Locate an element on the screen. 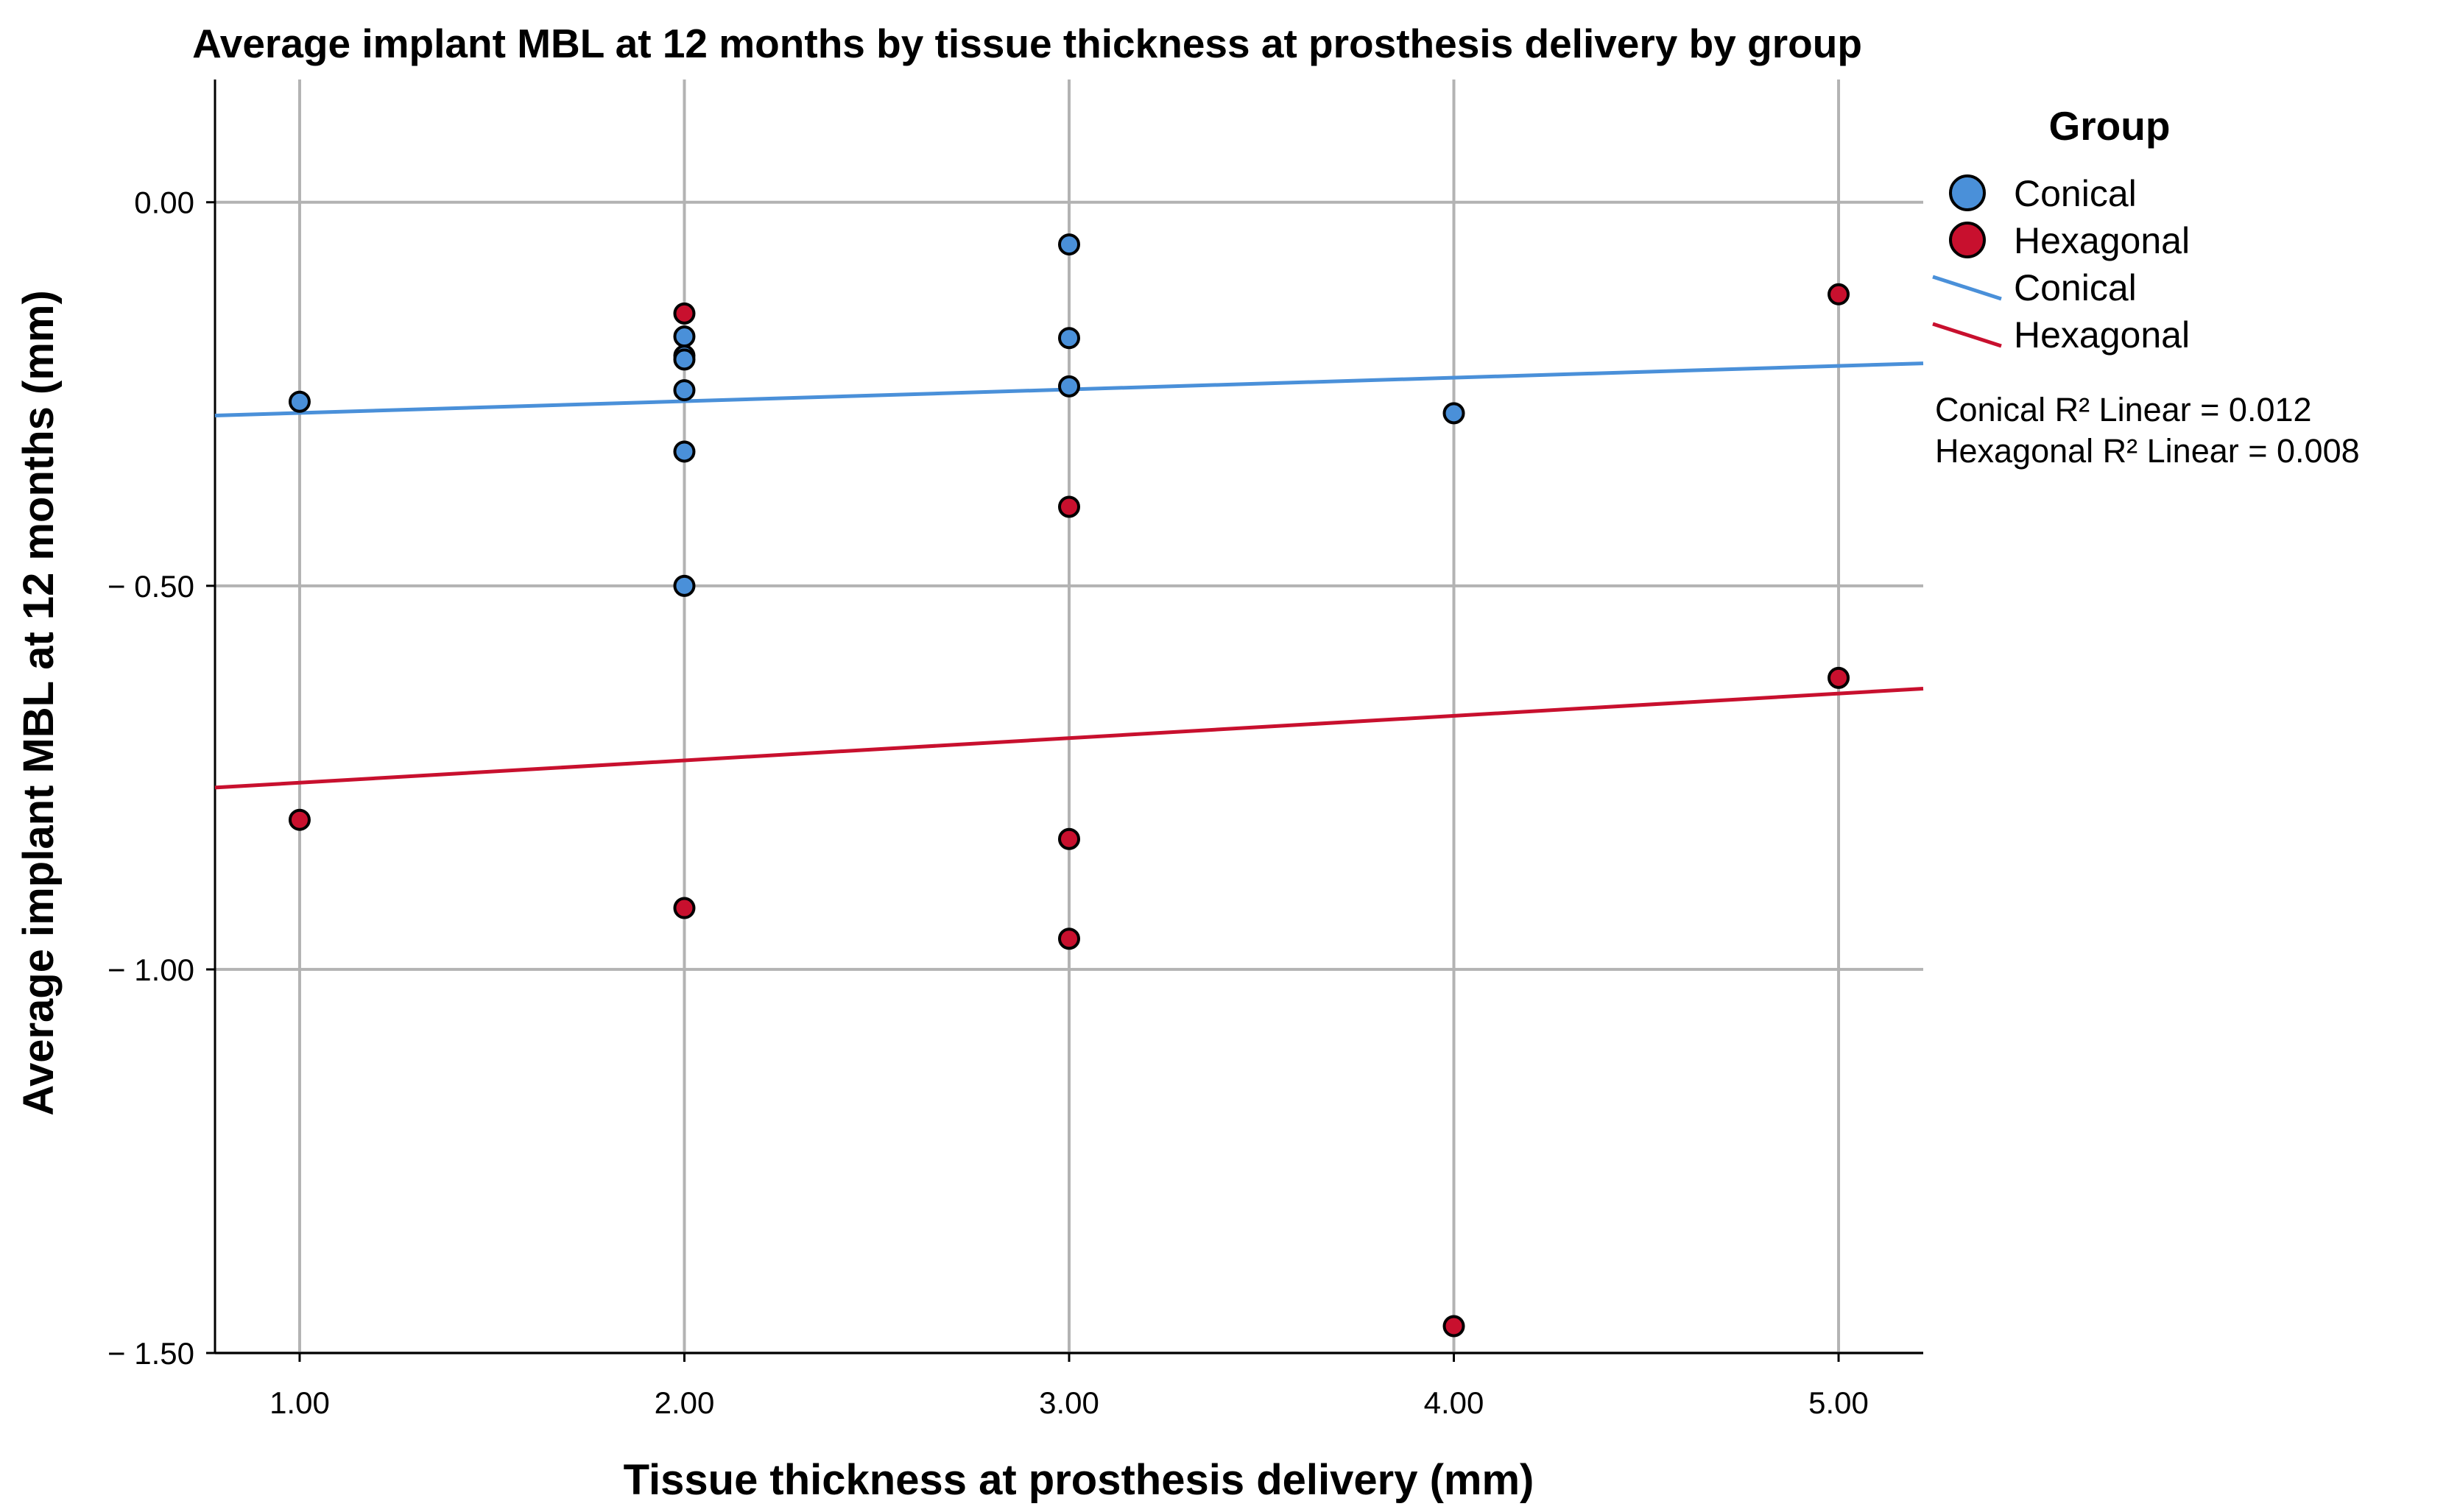 The image size is (2446, 1512). y-tick-label: − 1.00 is located at coordinates (151, 970).